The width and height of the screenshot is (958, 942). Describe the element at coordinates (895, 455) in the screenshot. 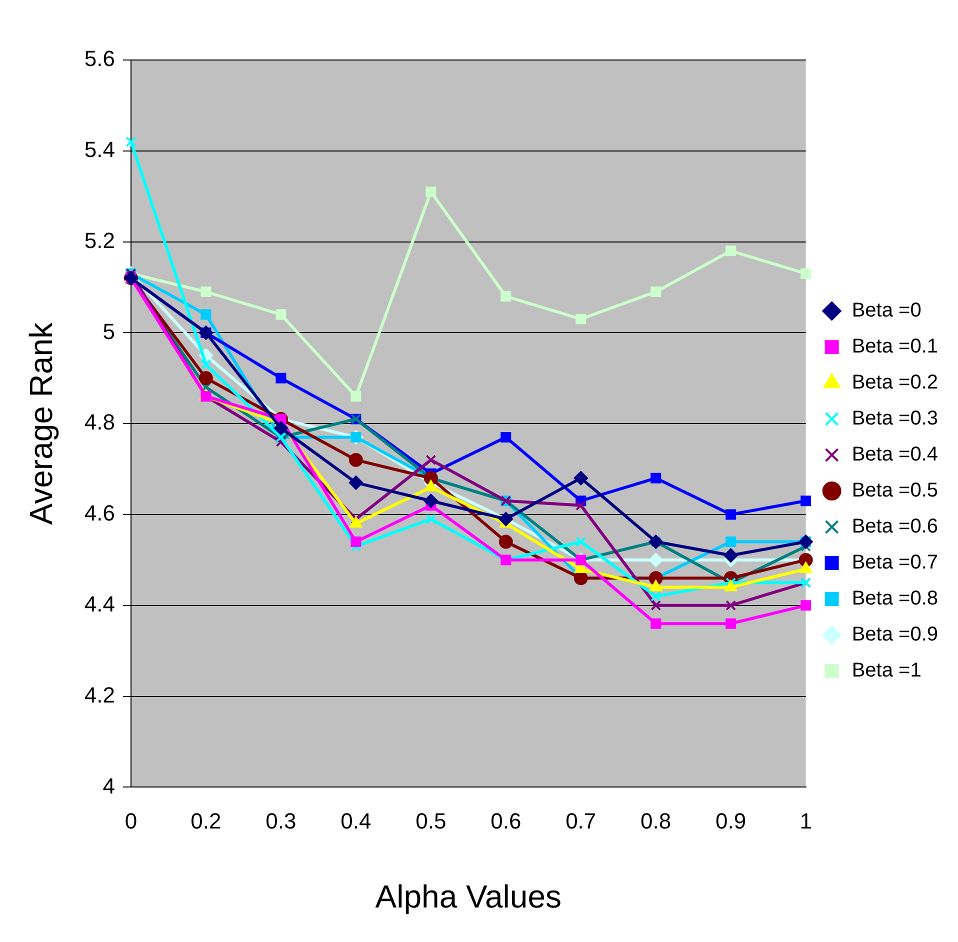

I see `legend-label: Beta =0.4` at that location.